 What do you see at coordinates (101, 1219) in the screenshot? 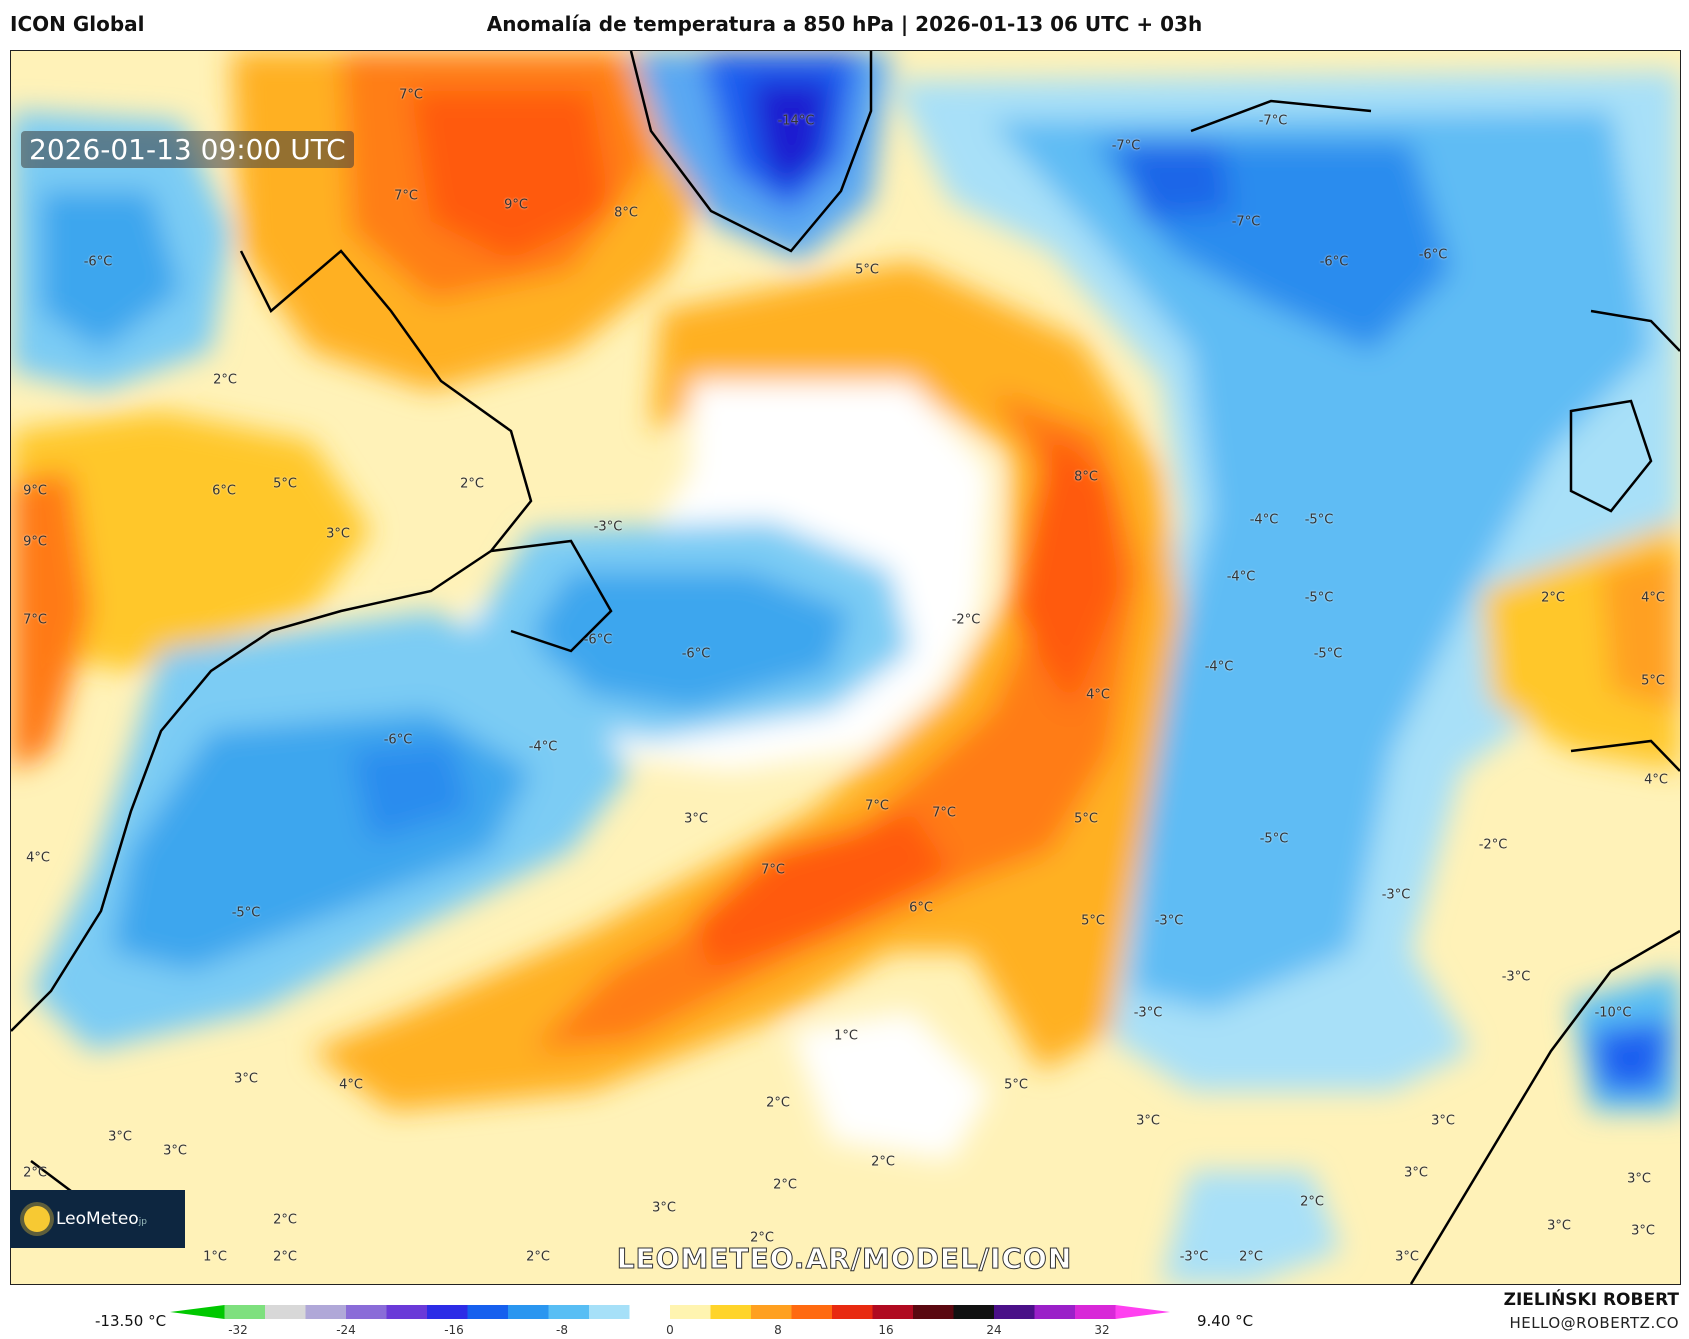
I see `logo-text: LeoMeteojp` at bounding box center [101, 1219].